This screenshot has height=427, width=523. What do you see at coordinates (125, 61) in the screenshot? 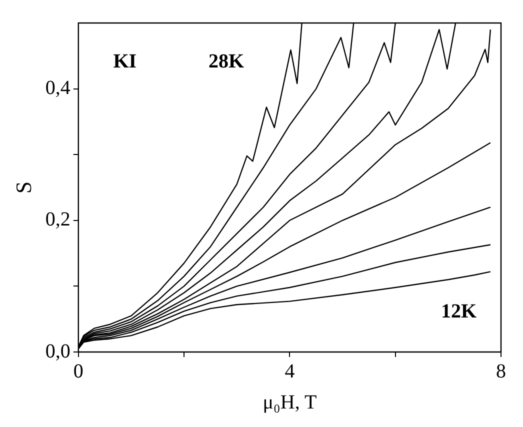
I see `annotation: KI` at bounding box center [125, 61].